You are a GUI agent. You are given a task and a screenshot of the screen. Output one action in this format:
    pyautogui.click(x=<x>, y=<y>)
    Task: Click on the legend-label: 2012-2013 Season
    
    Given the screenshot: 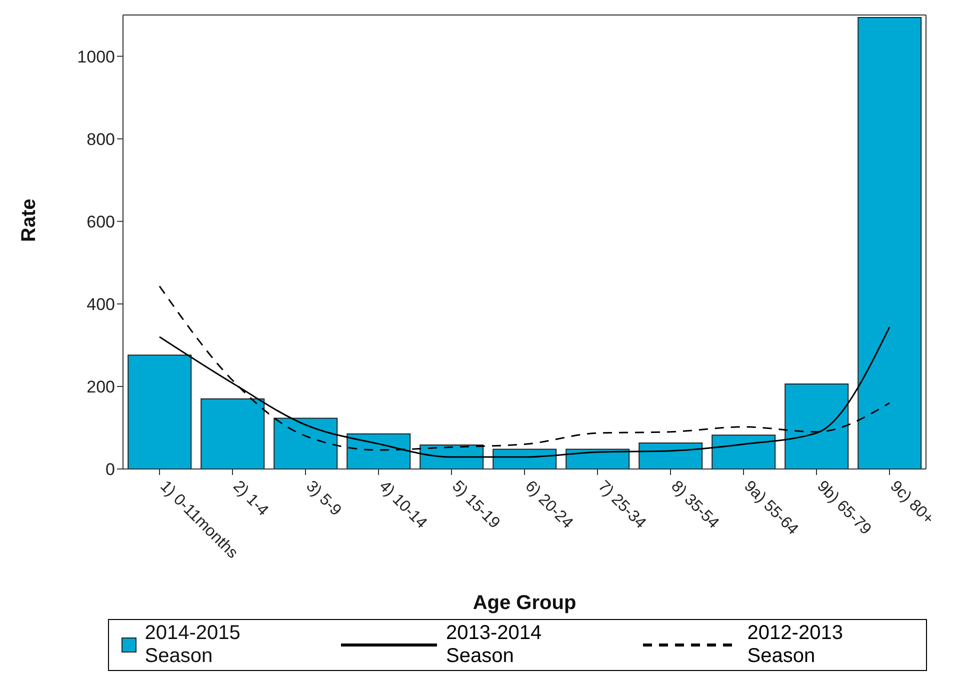 What is the action you would take?
    pyautogui.click(x=795, y=645)
    